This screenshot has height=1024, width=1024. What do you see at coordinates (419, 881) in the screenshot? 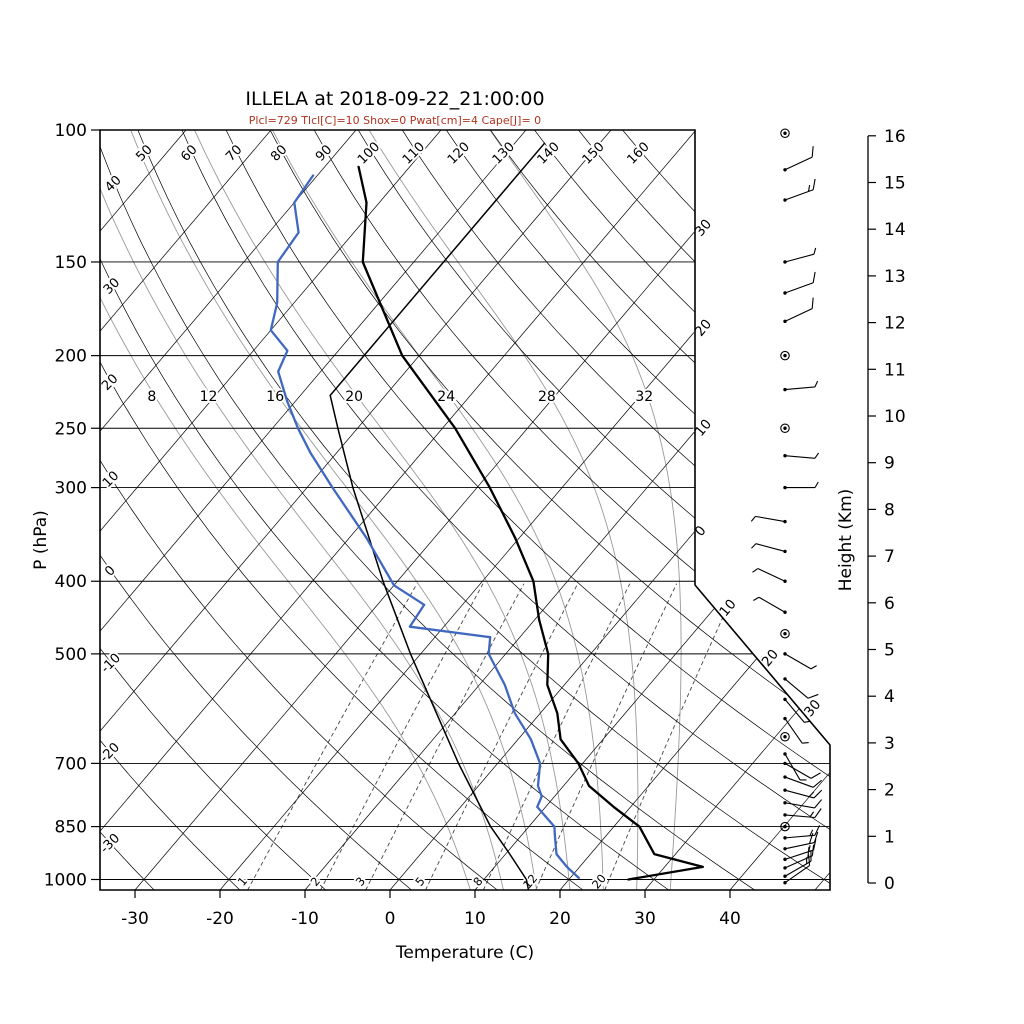
I see `mixing-ratio-label: 5` at bounding box center [419, 881].